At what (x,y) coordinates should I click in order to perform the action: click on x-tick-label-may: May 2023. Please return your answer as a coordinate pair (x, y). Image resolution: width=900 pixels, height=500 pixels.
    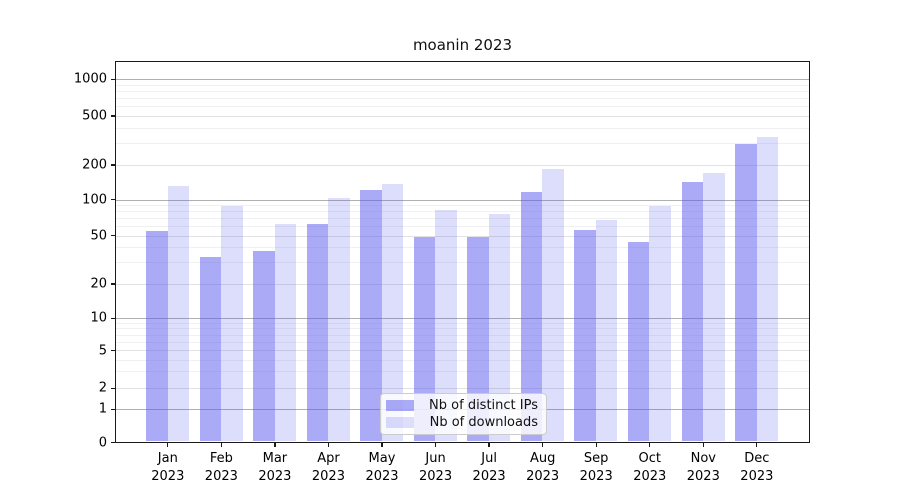
    Looking at the image, I should click on (382, 467).